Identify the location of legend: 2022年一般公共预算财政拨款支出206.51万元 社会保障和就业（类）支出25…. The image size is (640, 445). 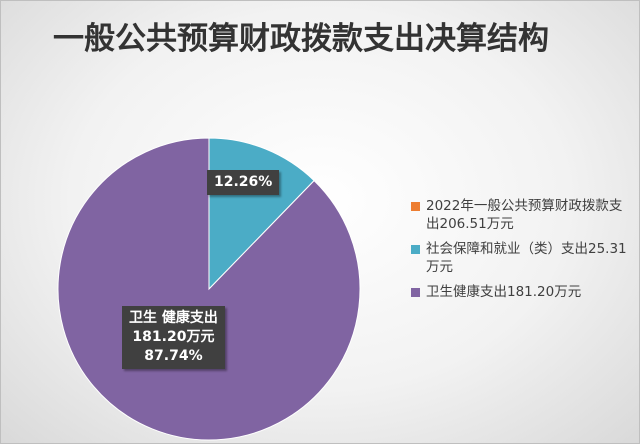
(520, 252).